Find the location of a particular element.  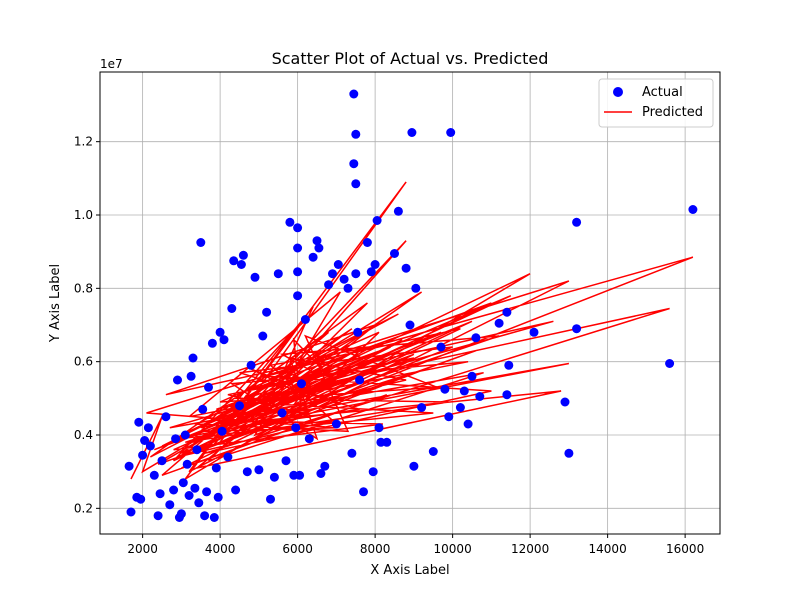

x-tick-label: 4000 is located at coordinates (220, 549).